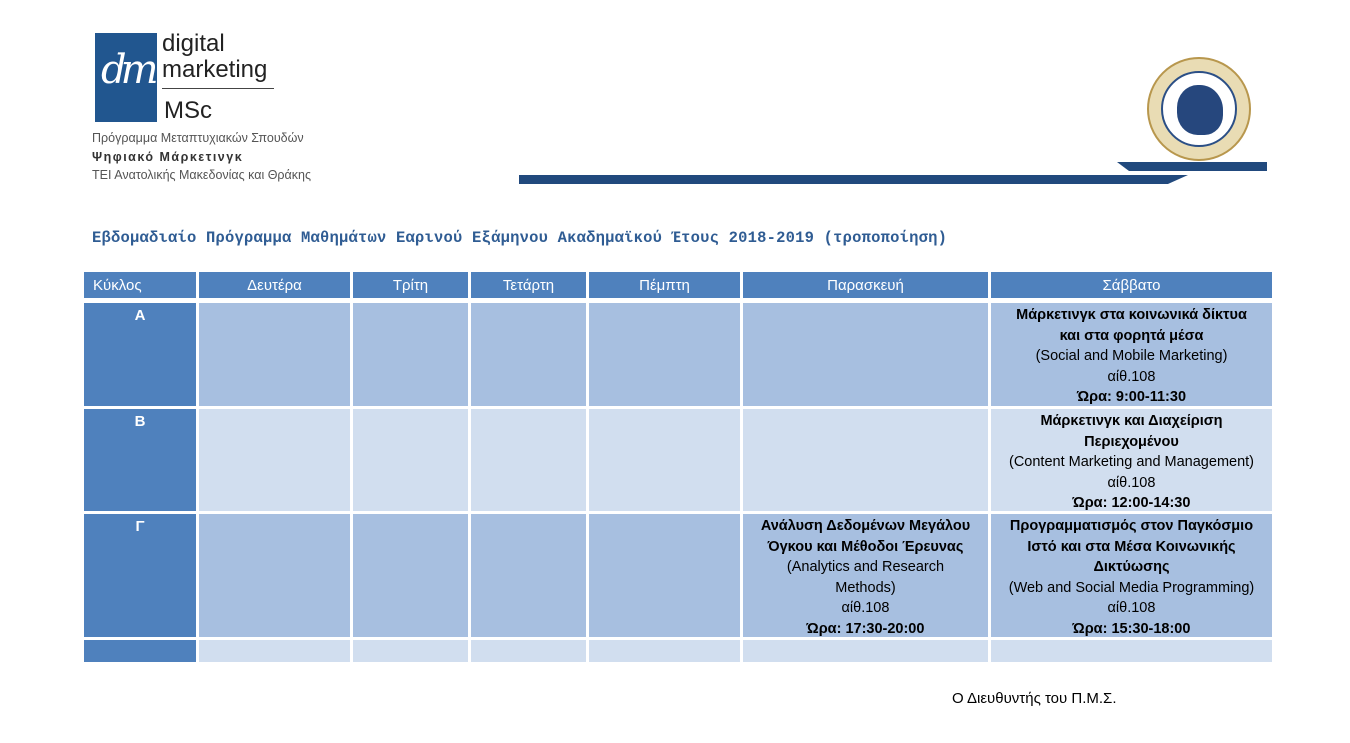 The image size is (1350, 743). What do you see at coordinates (528, 575) in the screenshot?
I see `cell-c-wednesday` at bounding box center [528, 575].